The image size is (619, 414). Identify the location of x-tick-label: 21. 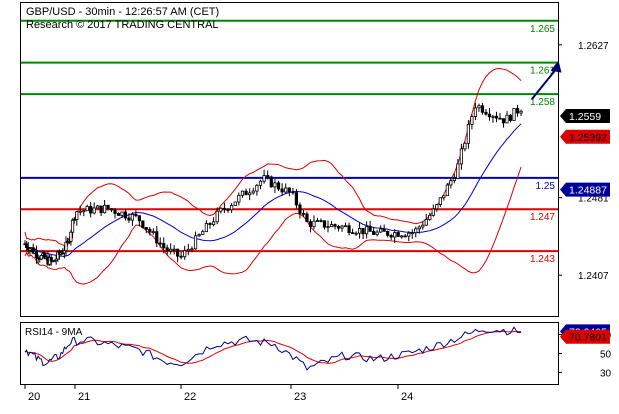
(84, 397).